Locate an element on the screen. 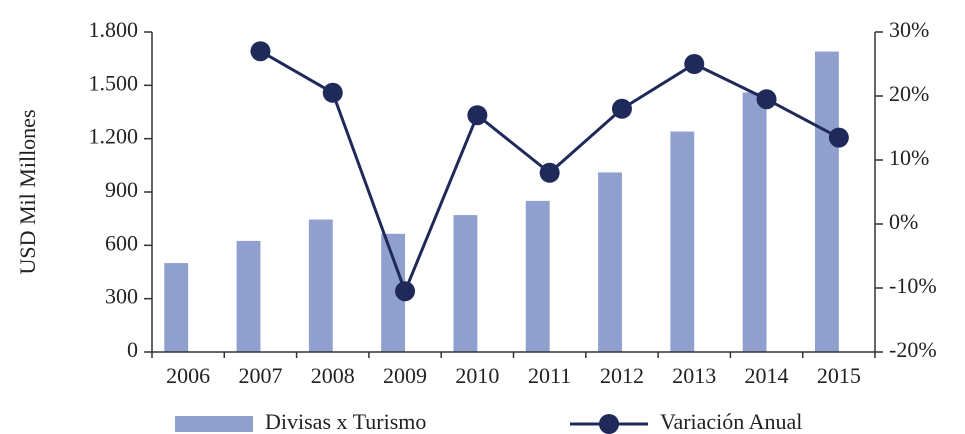  legend-label: Divisas x Turismo is located at coordinates (345, 421).